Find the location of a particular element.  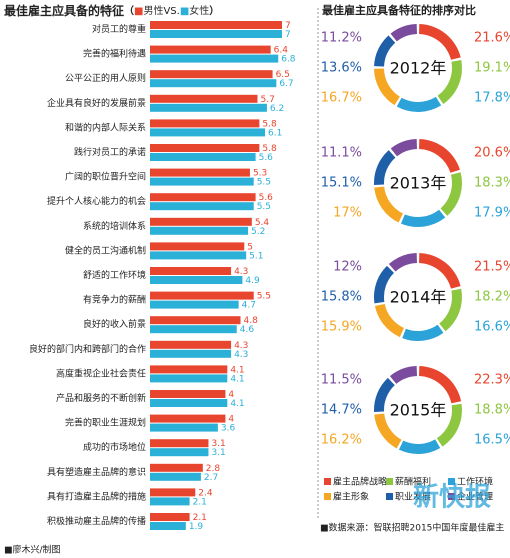

category-label: 积极推动雇主品牌的传播 is located at coordinates (96, 521).